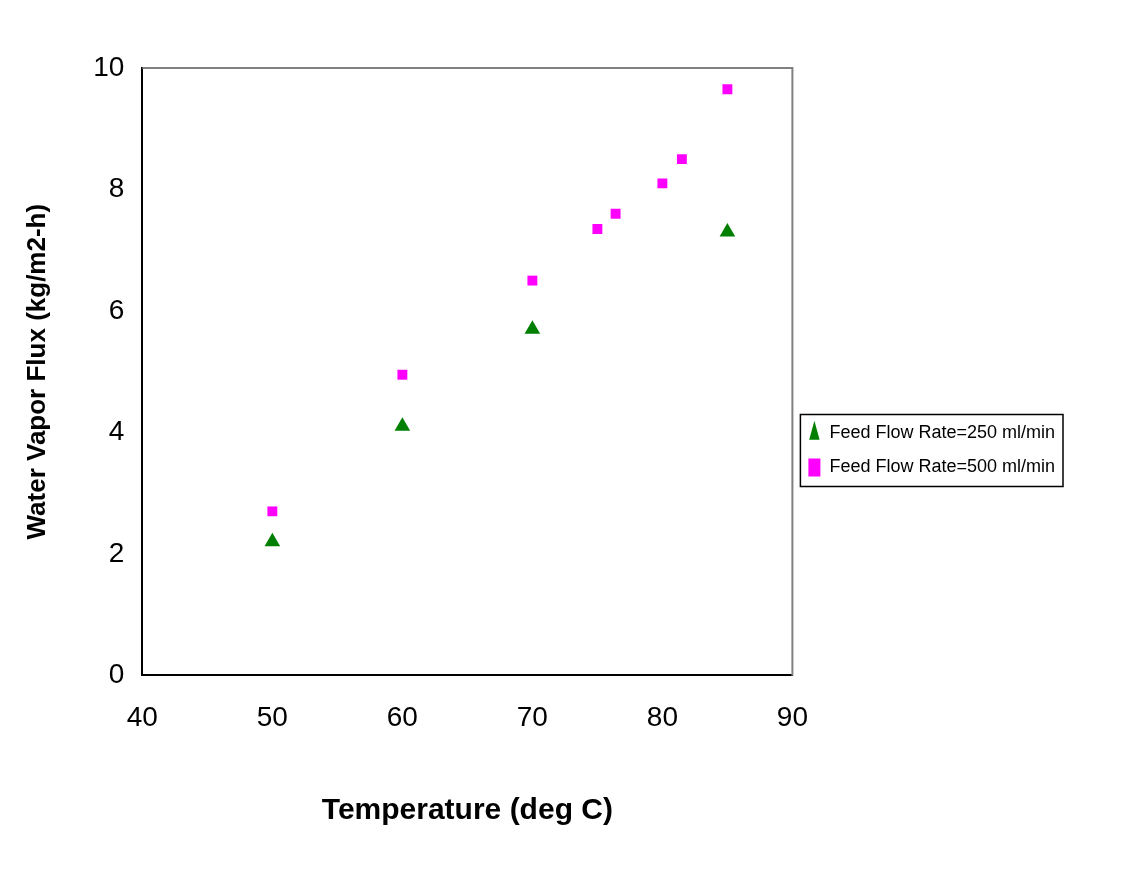 This screenshot has width=1143, height=881. Describe the element at coordinates (467, 809) in the screenshot. I see `x-axis-title: Temperature (deg C)` at that location.